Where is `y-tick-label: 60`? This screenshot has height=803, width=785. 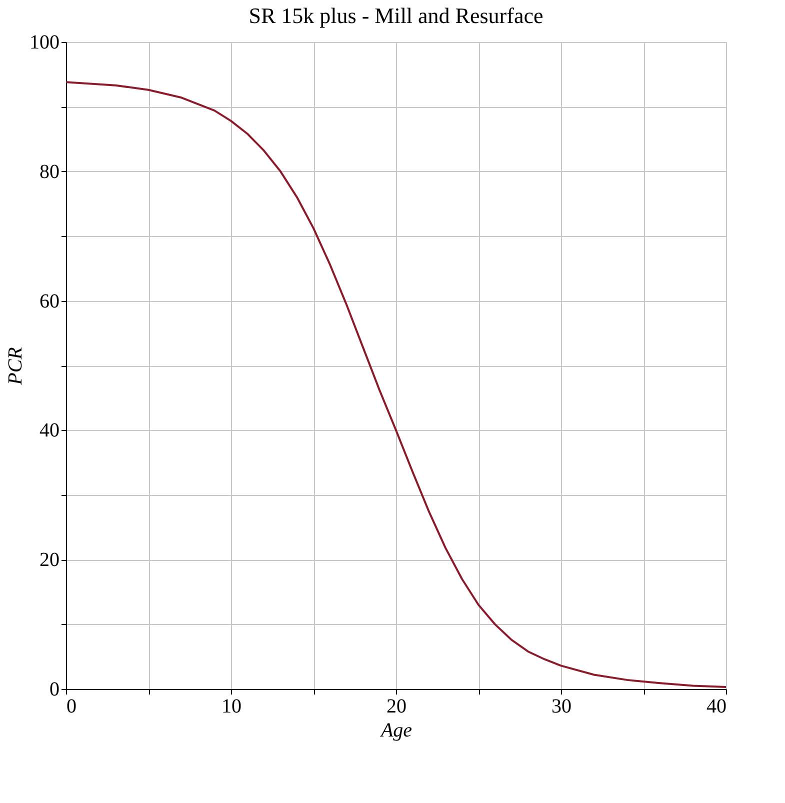 y-tick-label: 60 is located at coordinates (50, 301).